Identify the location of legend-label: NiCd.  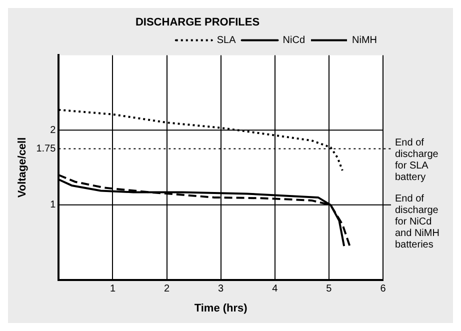
(294, 40).